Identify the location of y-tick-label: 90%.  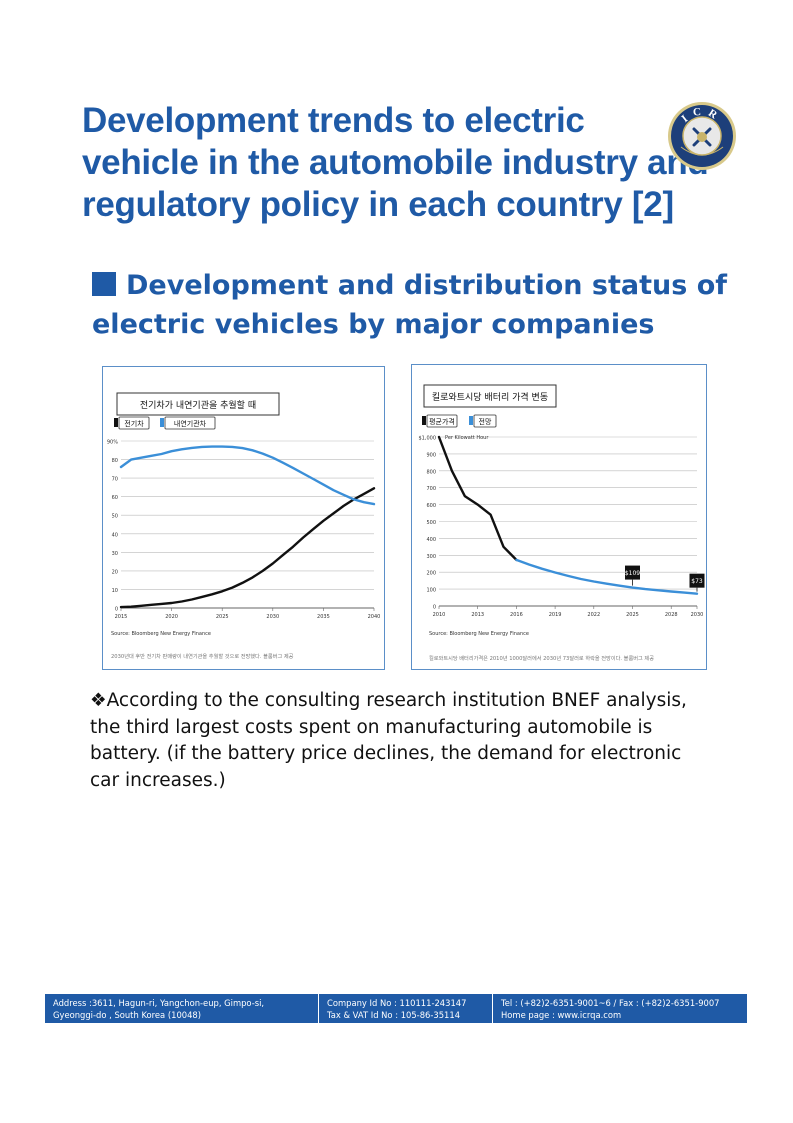
(112, 443).